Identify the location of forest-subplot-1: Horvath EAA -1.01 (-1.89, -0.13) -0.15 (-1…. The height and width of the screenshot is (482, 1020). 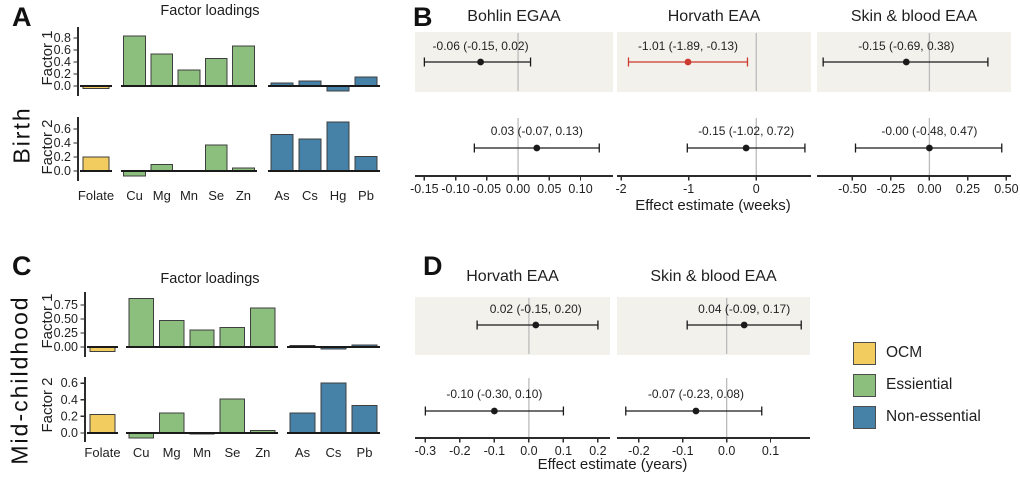
(713, 102).